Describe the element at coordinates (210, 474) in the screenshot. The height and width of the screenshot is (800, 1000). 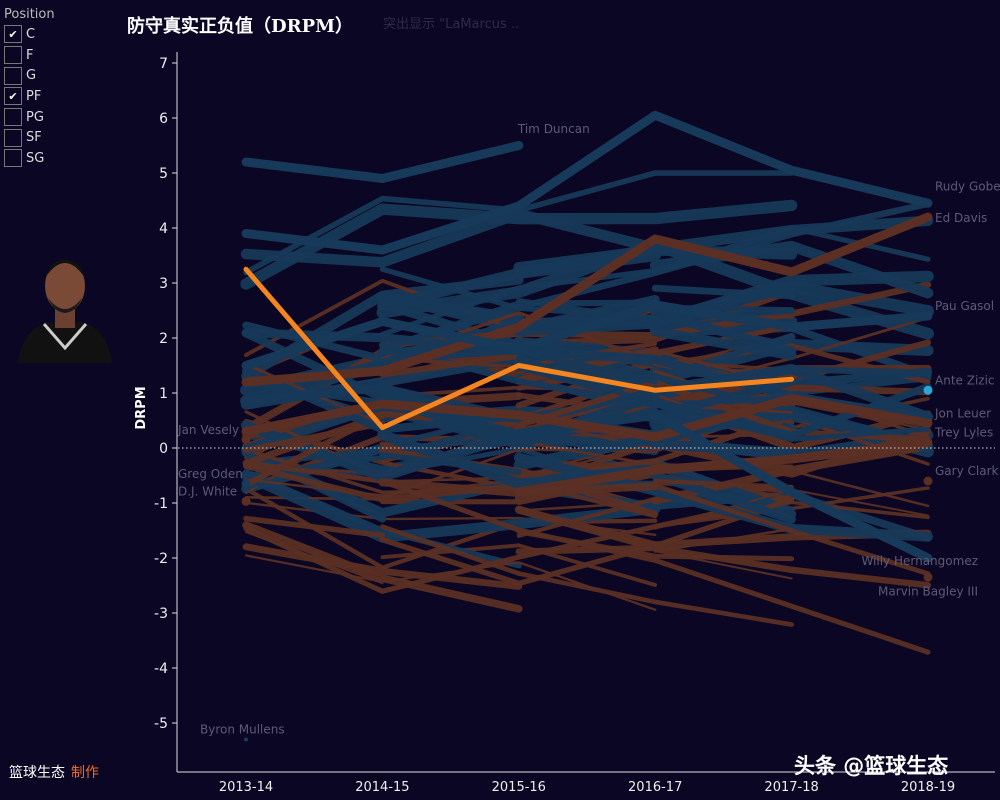
I see `series-label: Greg Oden` at that location.